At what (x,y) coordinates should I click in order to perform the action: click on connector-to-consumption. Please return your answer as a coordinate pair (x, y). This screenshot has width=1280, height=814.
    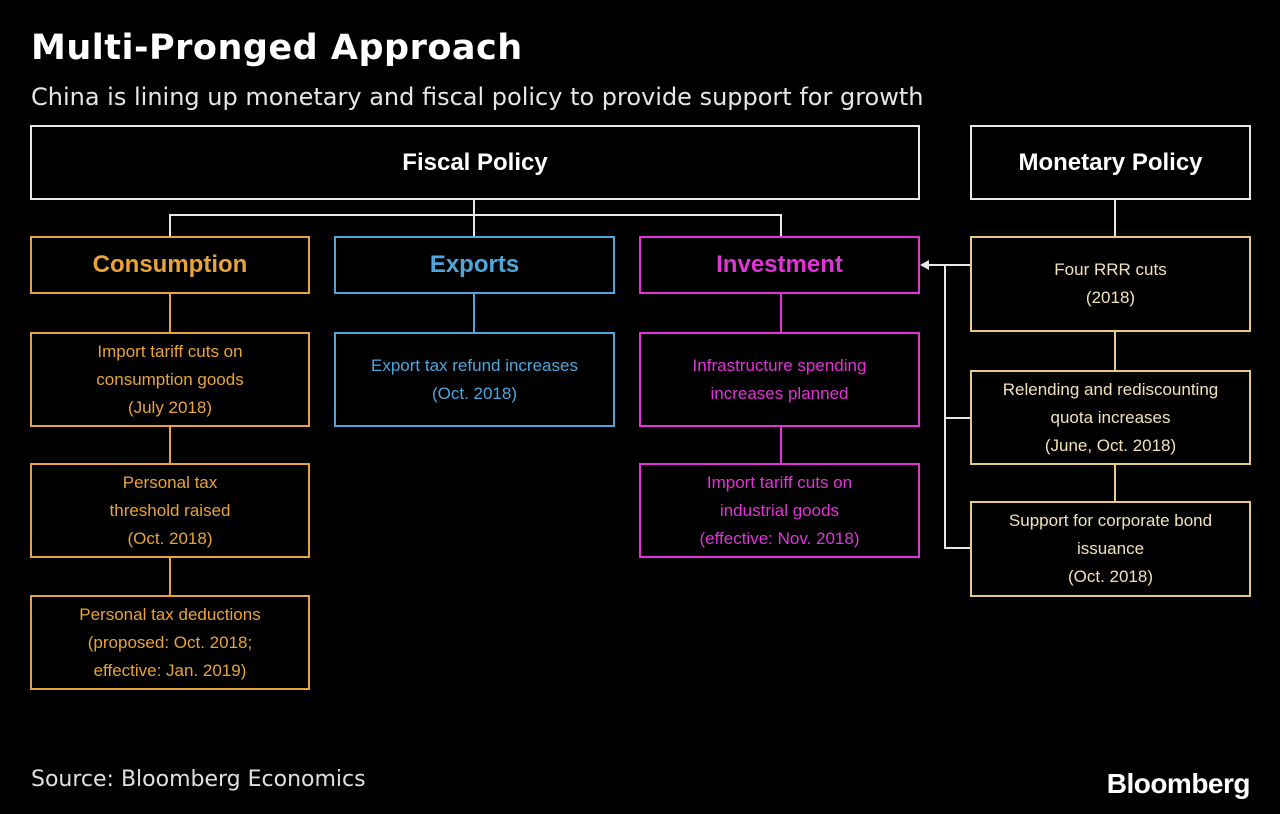
    Looking at the image, I should click on (170, 225).